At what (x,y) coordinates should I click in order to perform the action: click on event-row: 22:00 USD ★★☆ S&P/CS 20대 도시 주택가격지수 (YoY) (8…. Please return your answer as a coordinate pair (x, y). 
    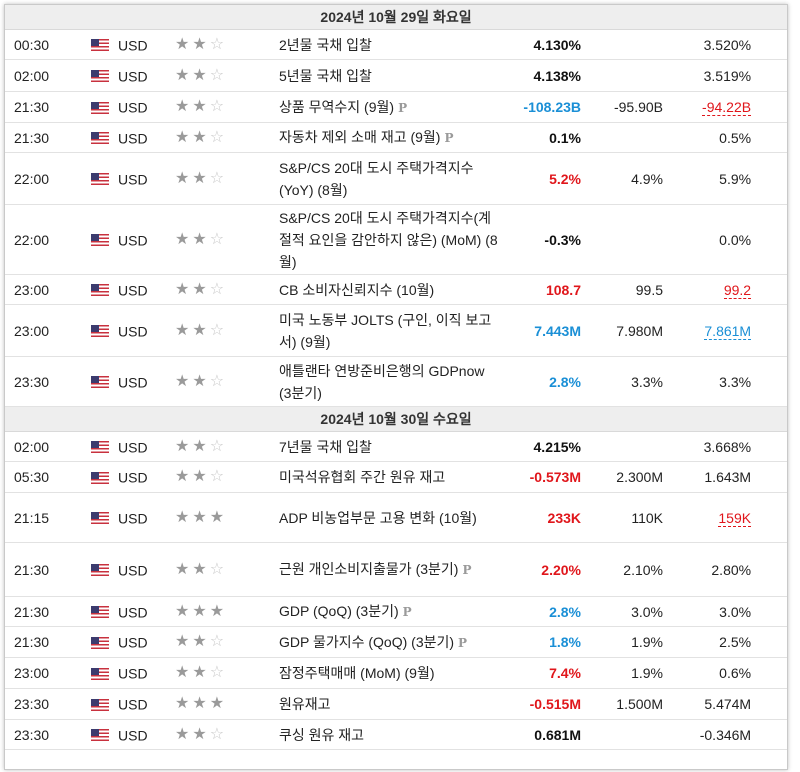
    Looking at the image, I should click on (396, 178).